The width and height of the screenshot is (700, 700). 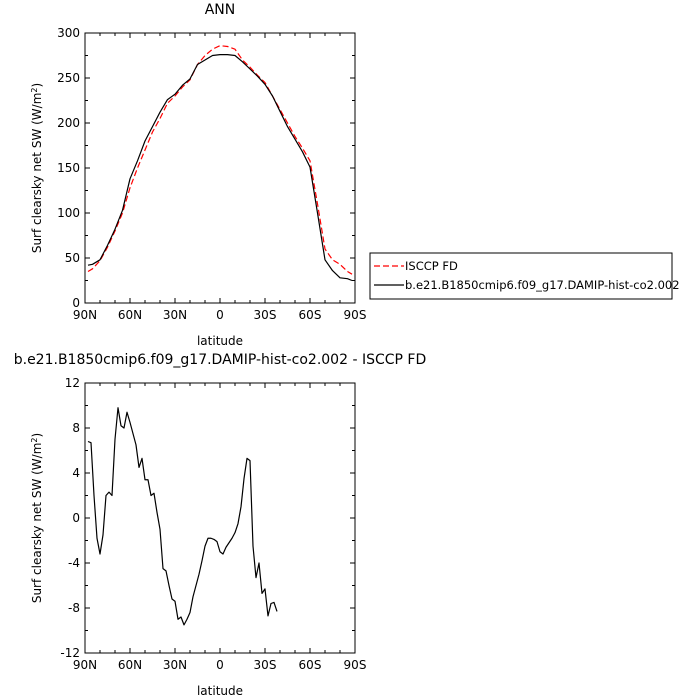 What do you see at coordinates (431, 266) in the screenshot?
I see `legend-label-isccp: ISCCP FD` at bounding box center [431, 266].